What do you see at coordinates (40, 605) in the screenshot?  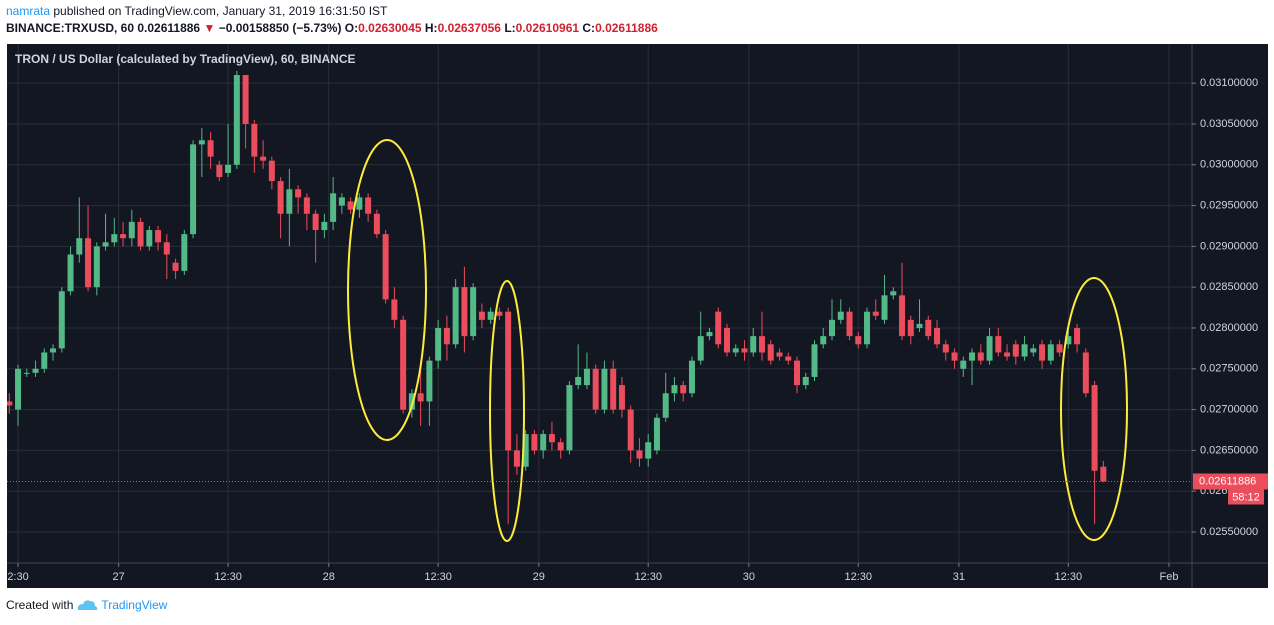 I see `created-with: Created with` at bounding box center [40, 605].